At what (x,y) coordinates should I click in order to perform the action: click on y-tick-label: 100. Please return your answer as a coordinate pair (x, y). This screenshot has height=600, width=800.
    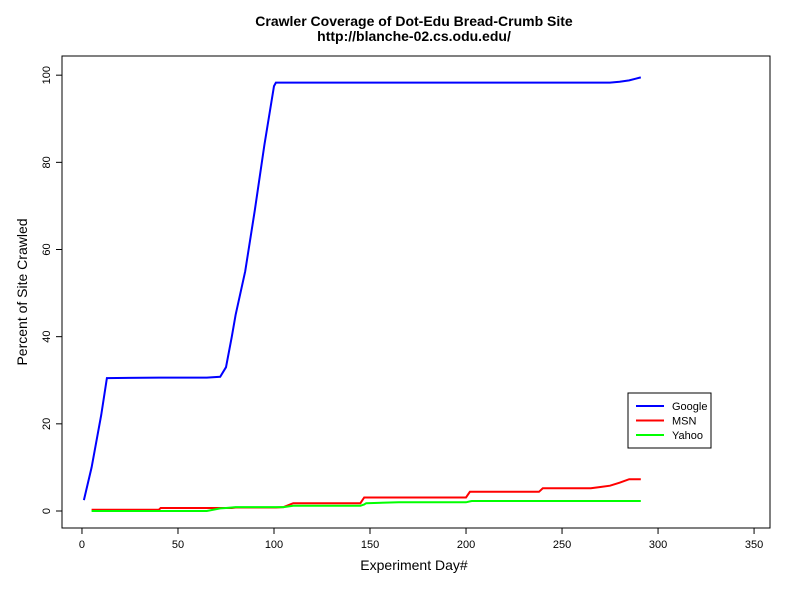
    Looking at the image, I should click on (47, 75).